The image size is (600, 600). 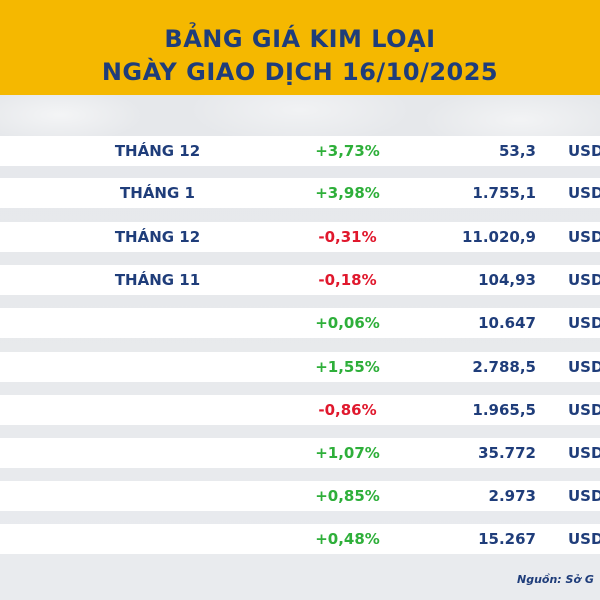 I want to click on table-row: -0,86% 1.965,5 USD, so click(x=300, y=410).